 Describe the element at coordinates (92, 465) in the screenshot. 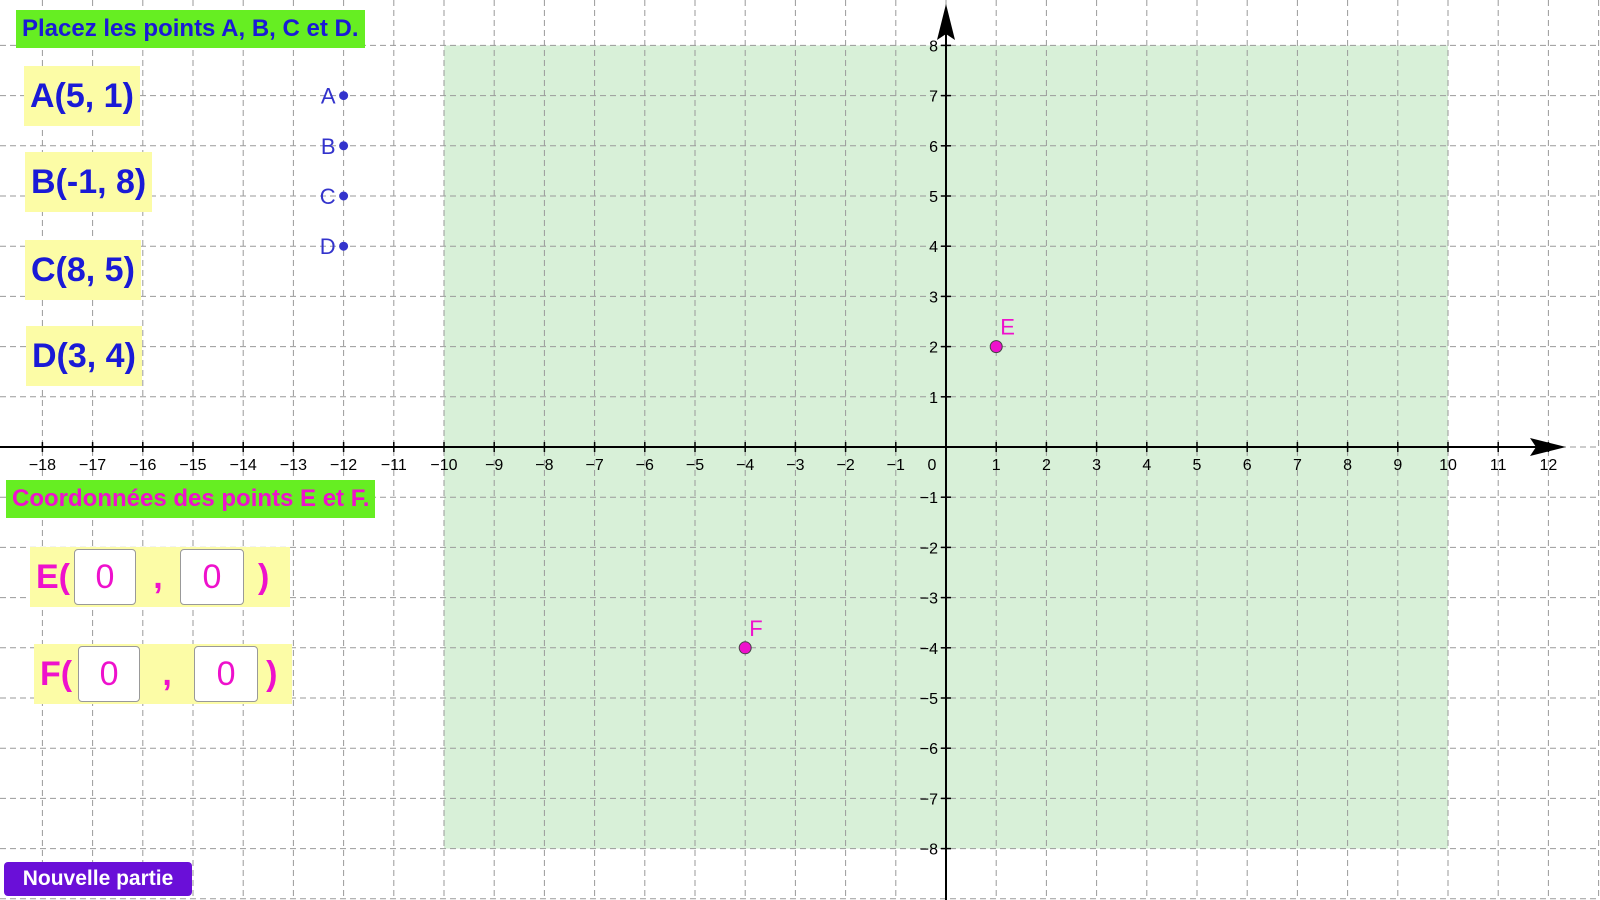

I see `x-tick-label: −17` at that location.